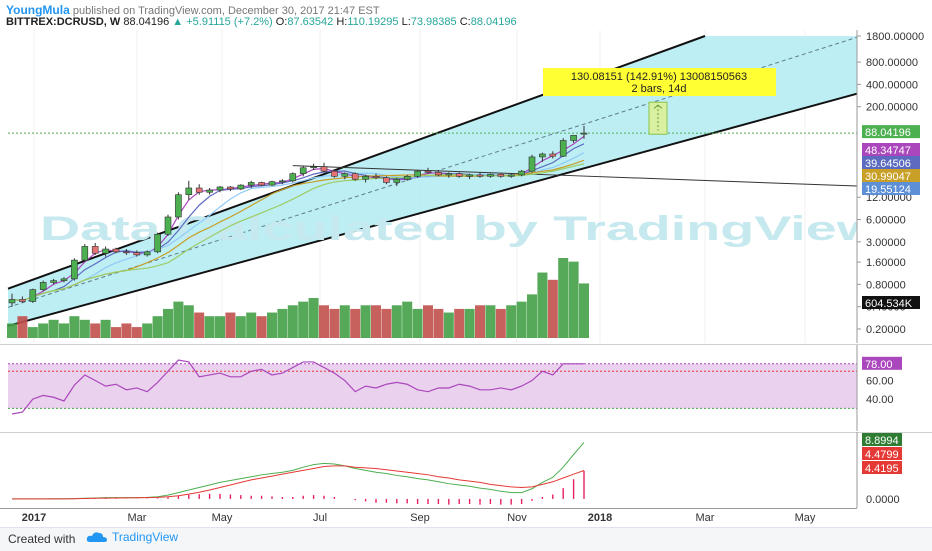  I want to click on price-badge-label: 88.04196, so click(888, 133).